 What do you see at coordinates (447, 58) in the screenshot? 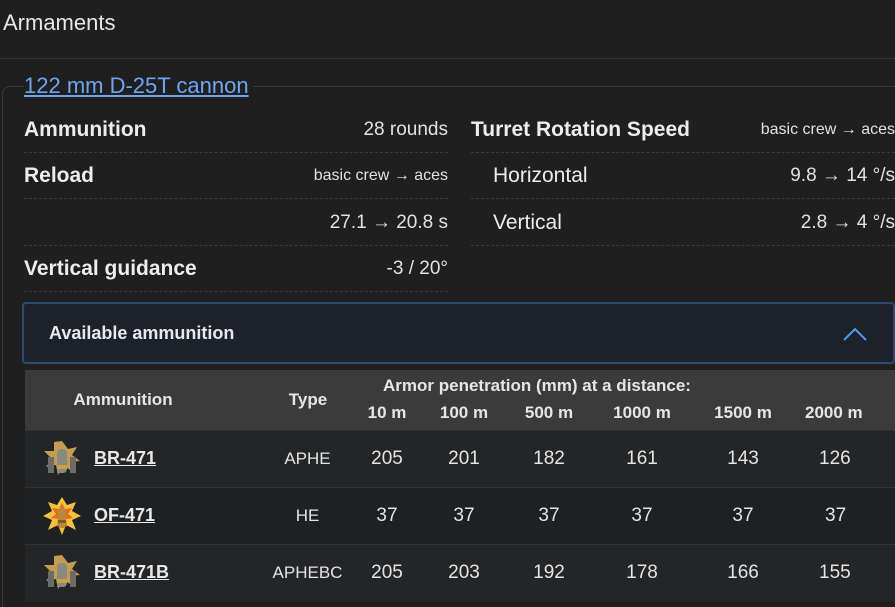
I see `title-divider` at bounding box center [447, 58].